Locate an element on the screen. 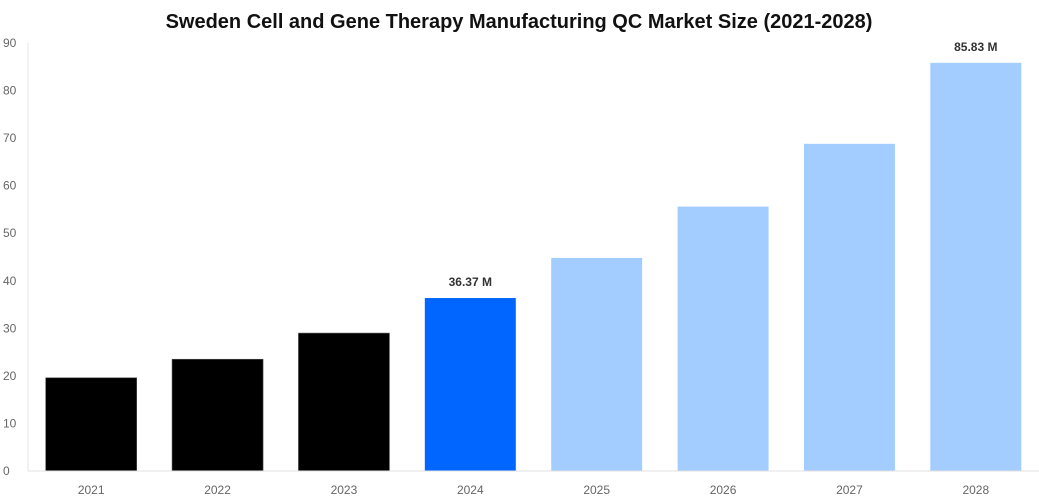 The height and width of the screenshot is (500, 1039). bar-2023 is located at coordinates (344, 402).